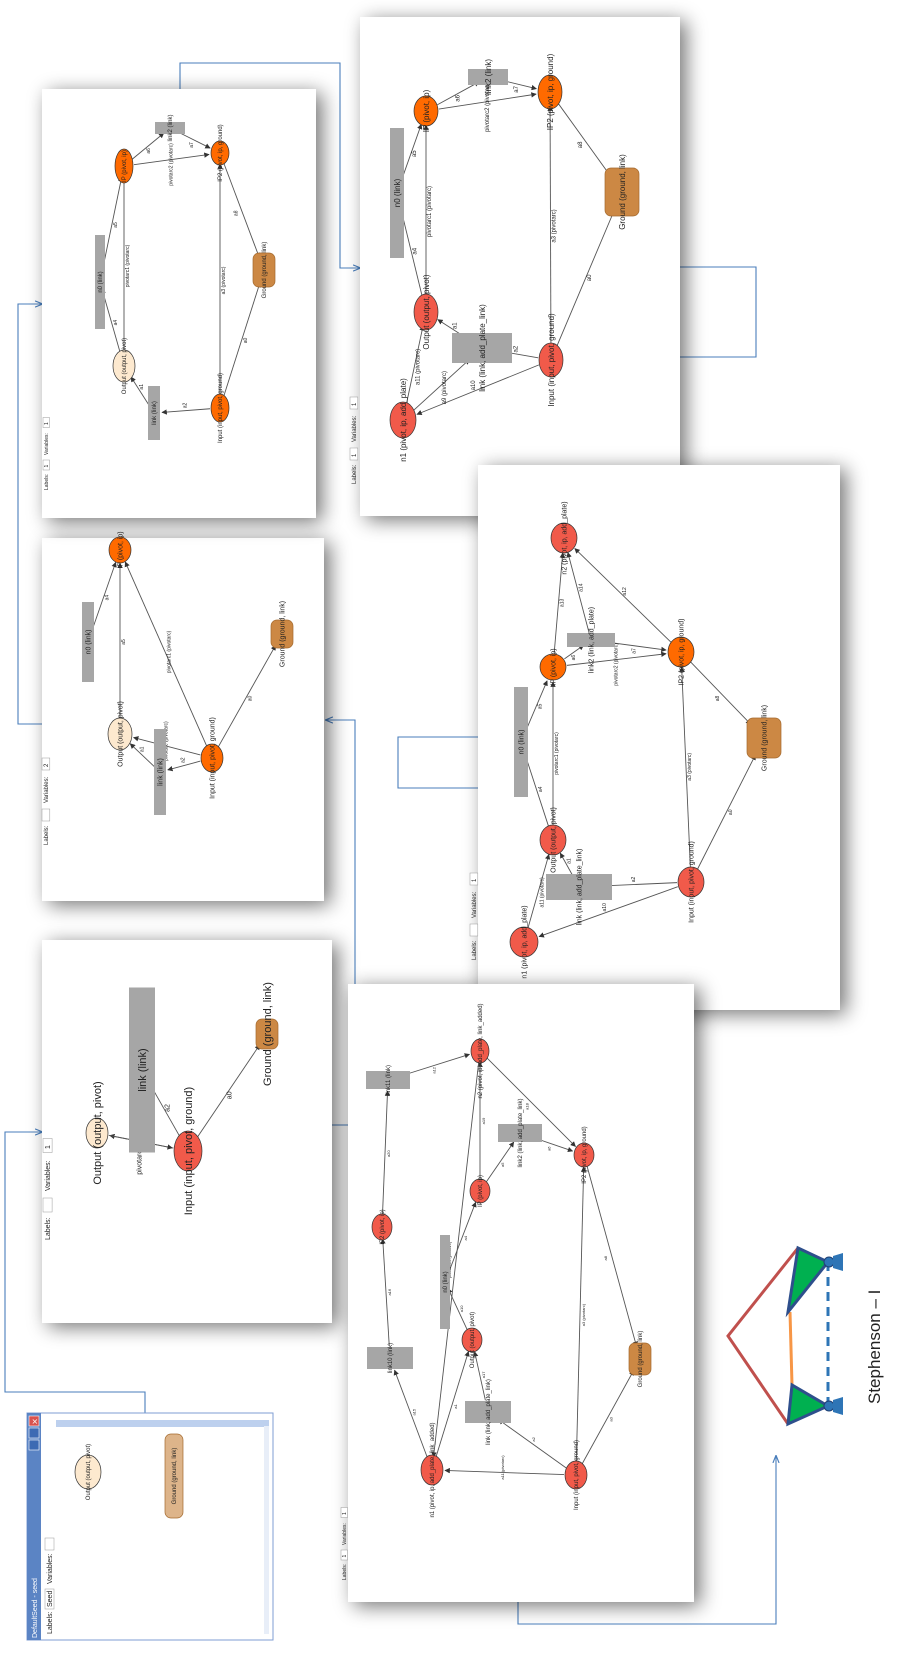  What do you see at coordinates (542, 892) in the screenshot?
I see `edge-label: a11 (pivotarc)` at bounding box center [542, 892].